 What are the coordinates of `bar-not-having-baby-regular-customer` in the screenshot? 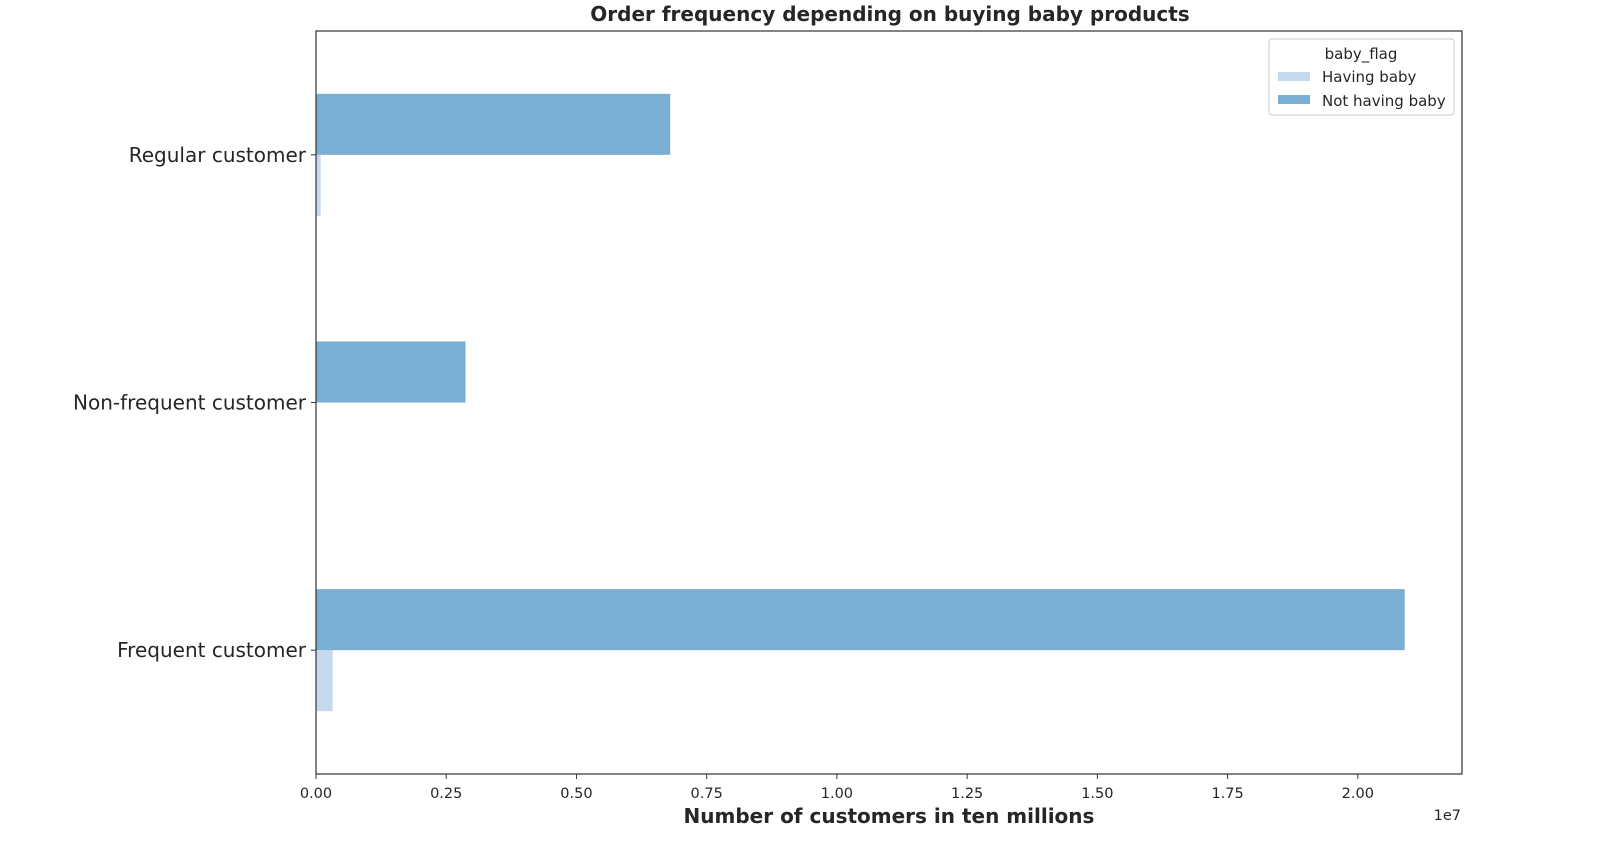 It's located at (493, 124).